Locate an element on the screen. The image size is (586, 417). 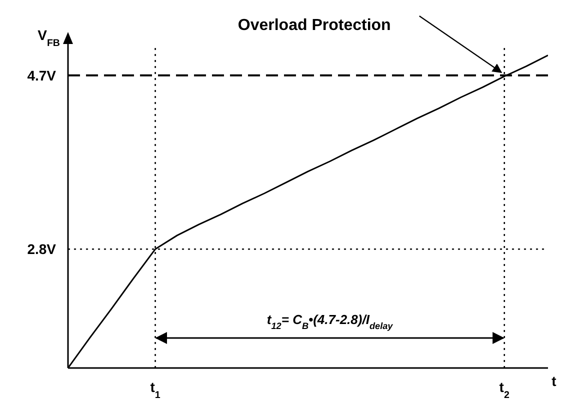
x-axis-title: t is located at coordinates (554, 381).